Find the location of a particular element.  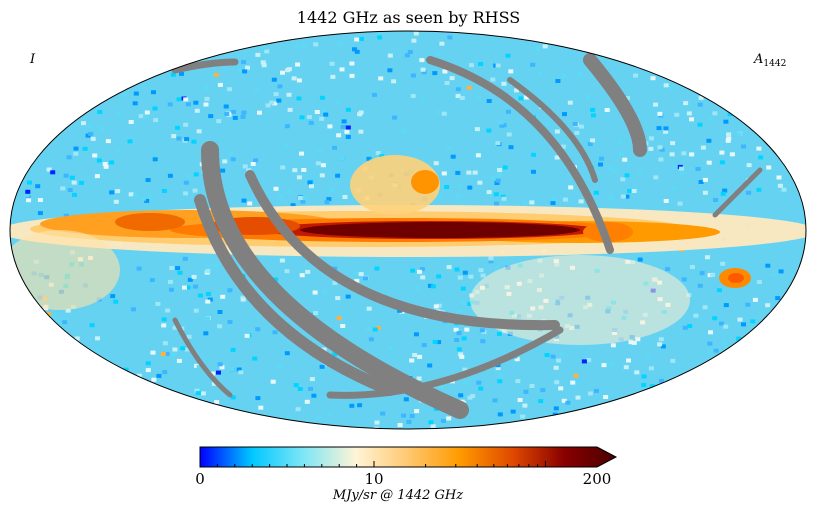

map-label-sub: 1442 is located at coordinates (775, 64).